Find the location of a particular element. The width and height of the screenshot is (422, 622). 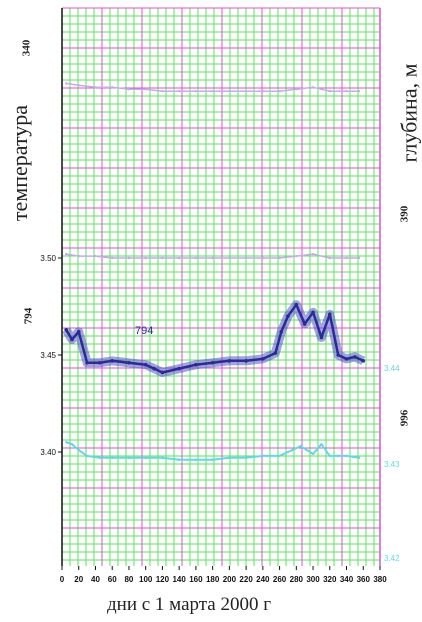

x-tick-label: 300 is located at coordinates (313, 579).